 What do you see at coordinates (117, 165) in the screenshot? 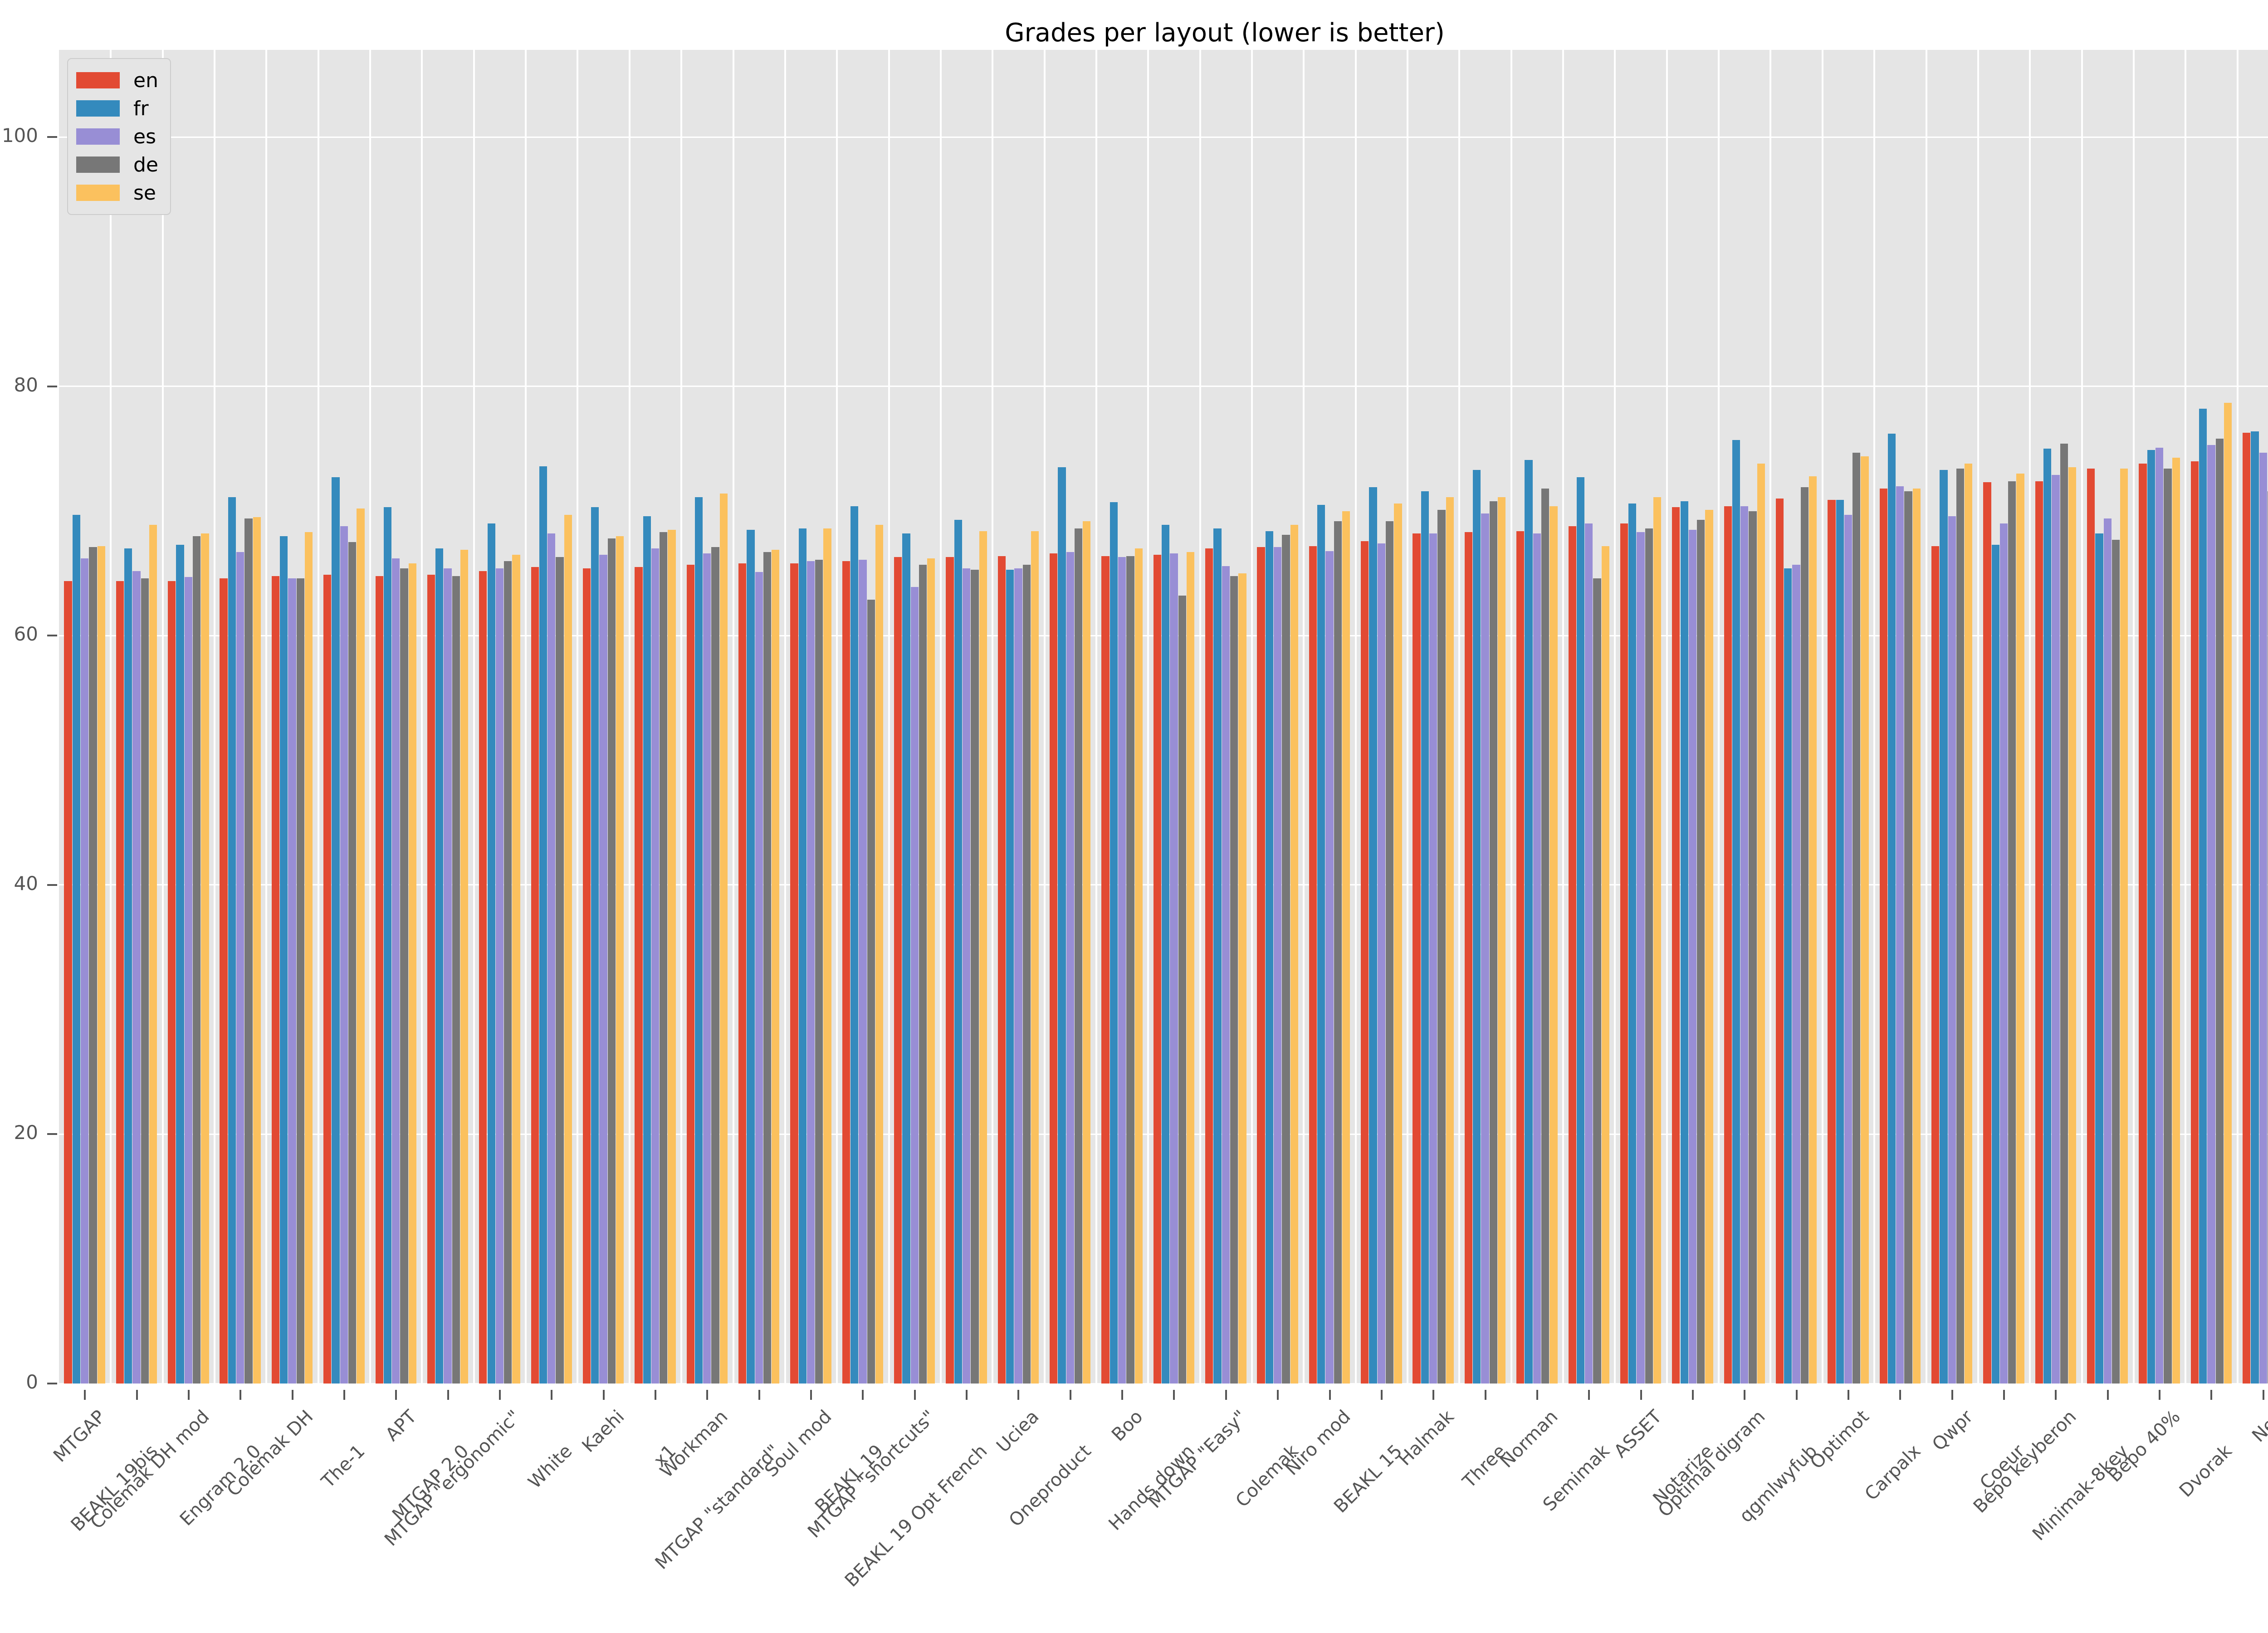
I see `legend-entry: de` at bounding box center [117, 165].